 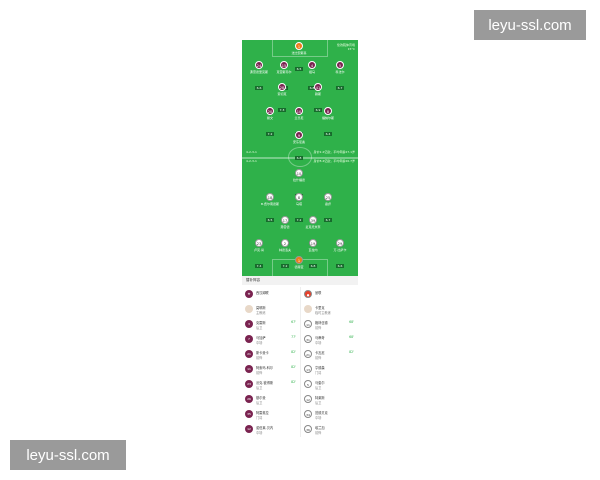 What do you see at coordinates (271, 429) in the screenshot?
I see `bench-player: 12 诺伯莱-贝内 中场` at bounding box center [271, 429].